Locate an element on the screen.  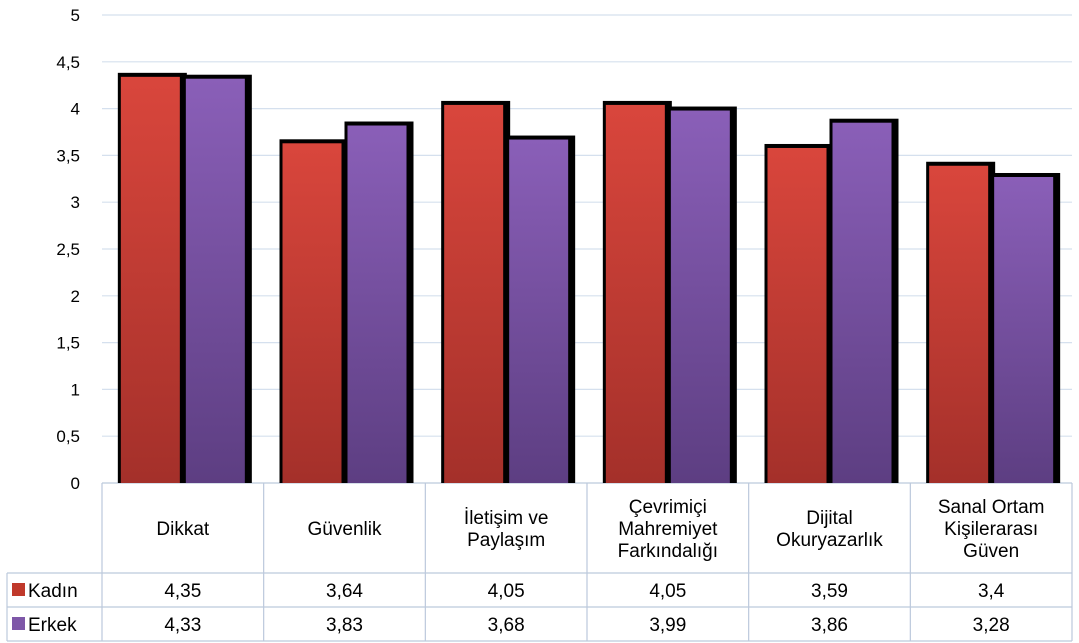
y-tick-label: 5 is located at coordinates (75, 15).